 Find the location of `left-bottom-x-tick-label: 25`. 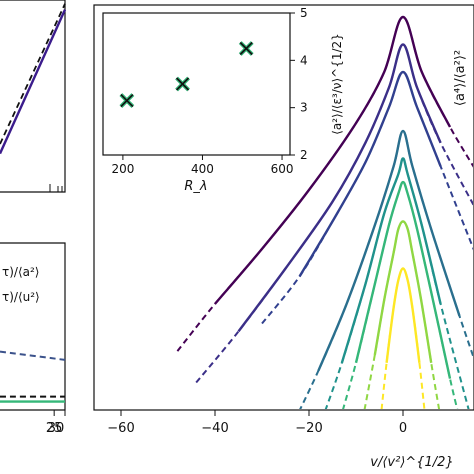

left-bottom-x-tick-label: 25 is located at coordinates (54, 428).